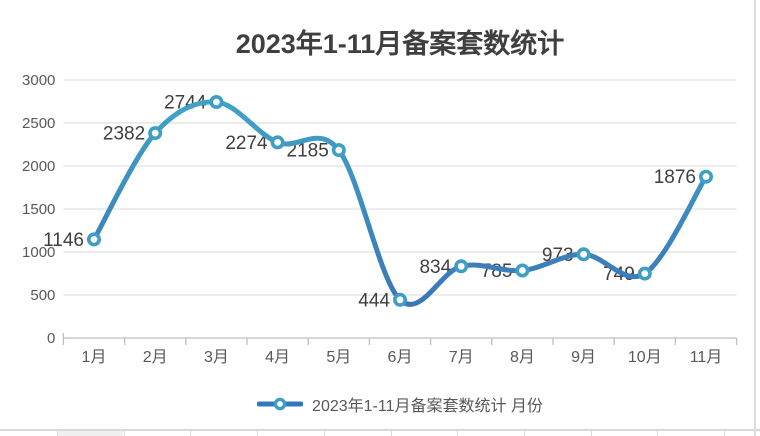 The width and height of the screenshot is (760, 436). What do you see at coordinates (435, 267) in the screenshot?
I see `data-label: 834` at bounding box center [435, 267].